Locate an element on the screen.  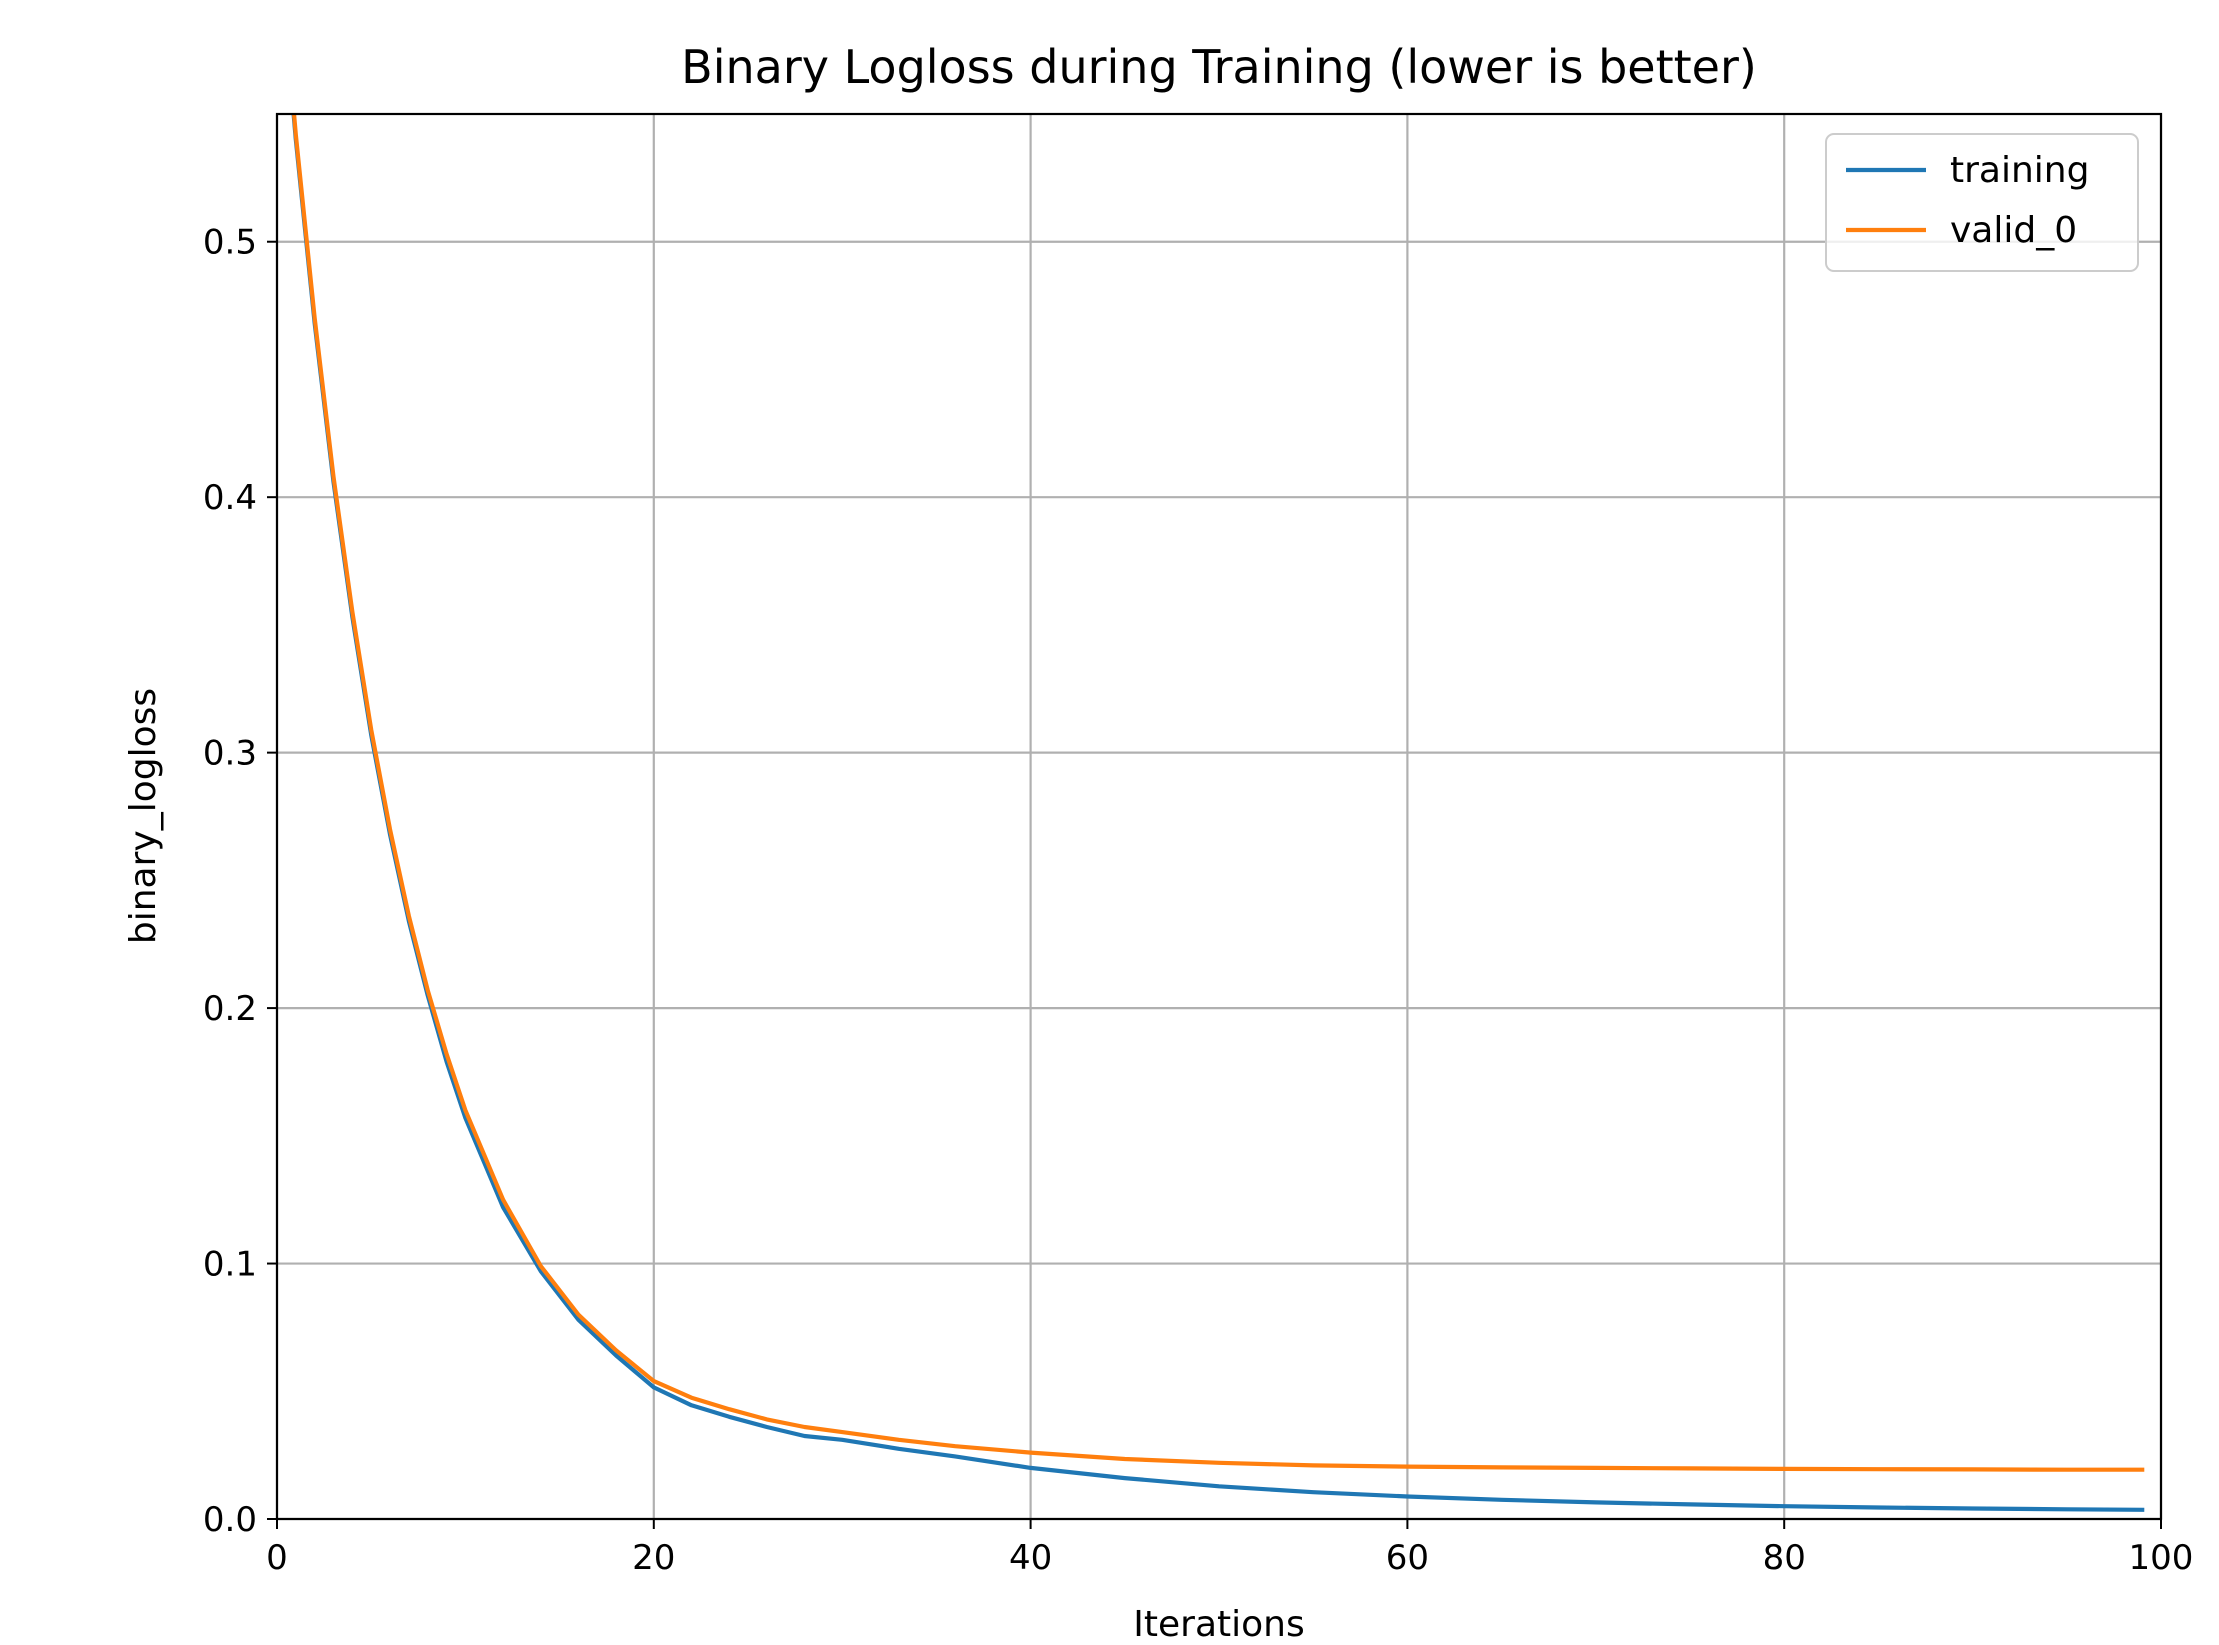
x-tick-label: 80 is located at coordinates (1784, 1558).